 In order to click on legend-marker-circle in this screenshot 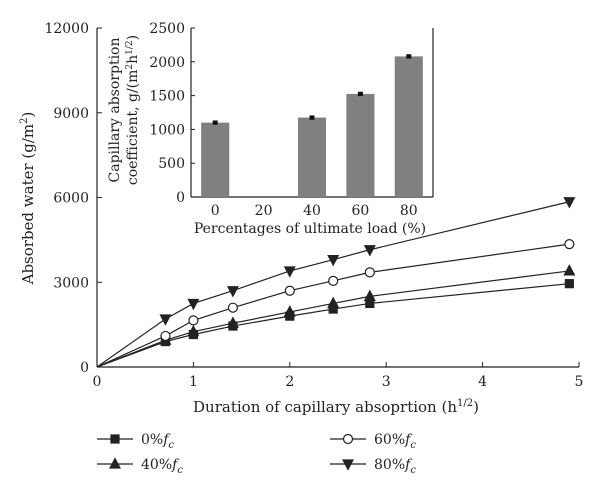, I will do `click(348, 439)`.